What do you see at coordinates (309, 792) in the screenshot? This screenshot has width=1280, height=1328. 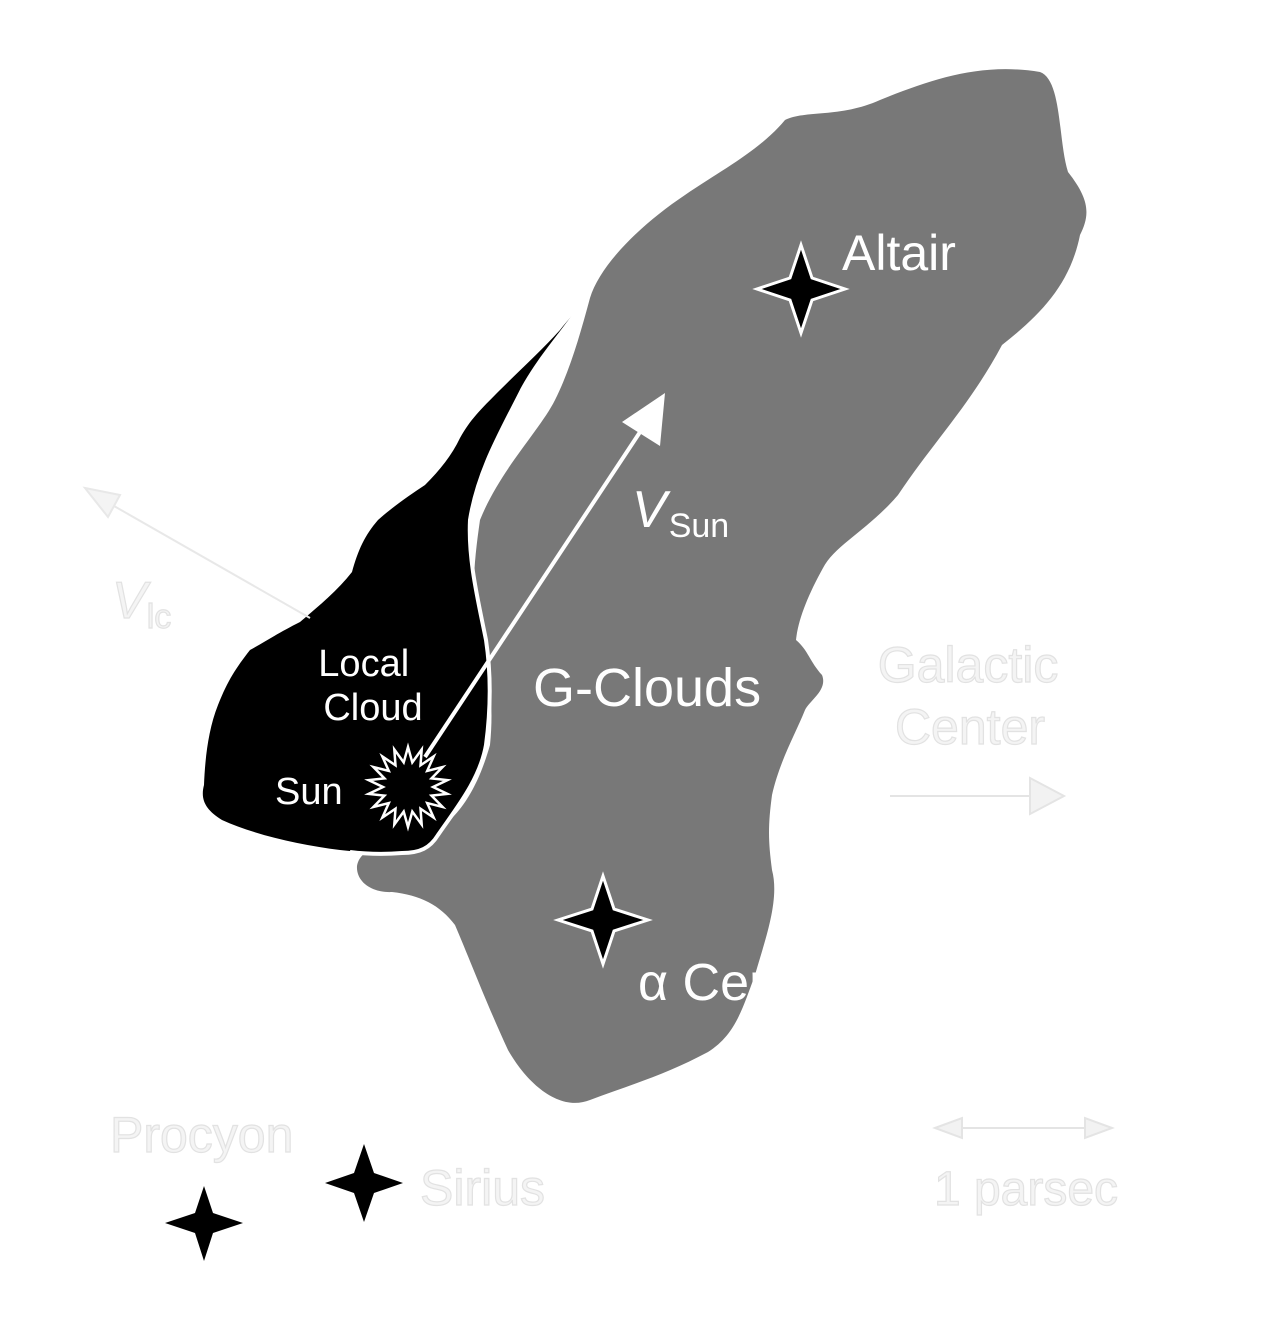 I see `sun-label: Sun` at bounding box center [309, 792].